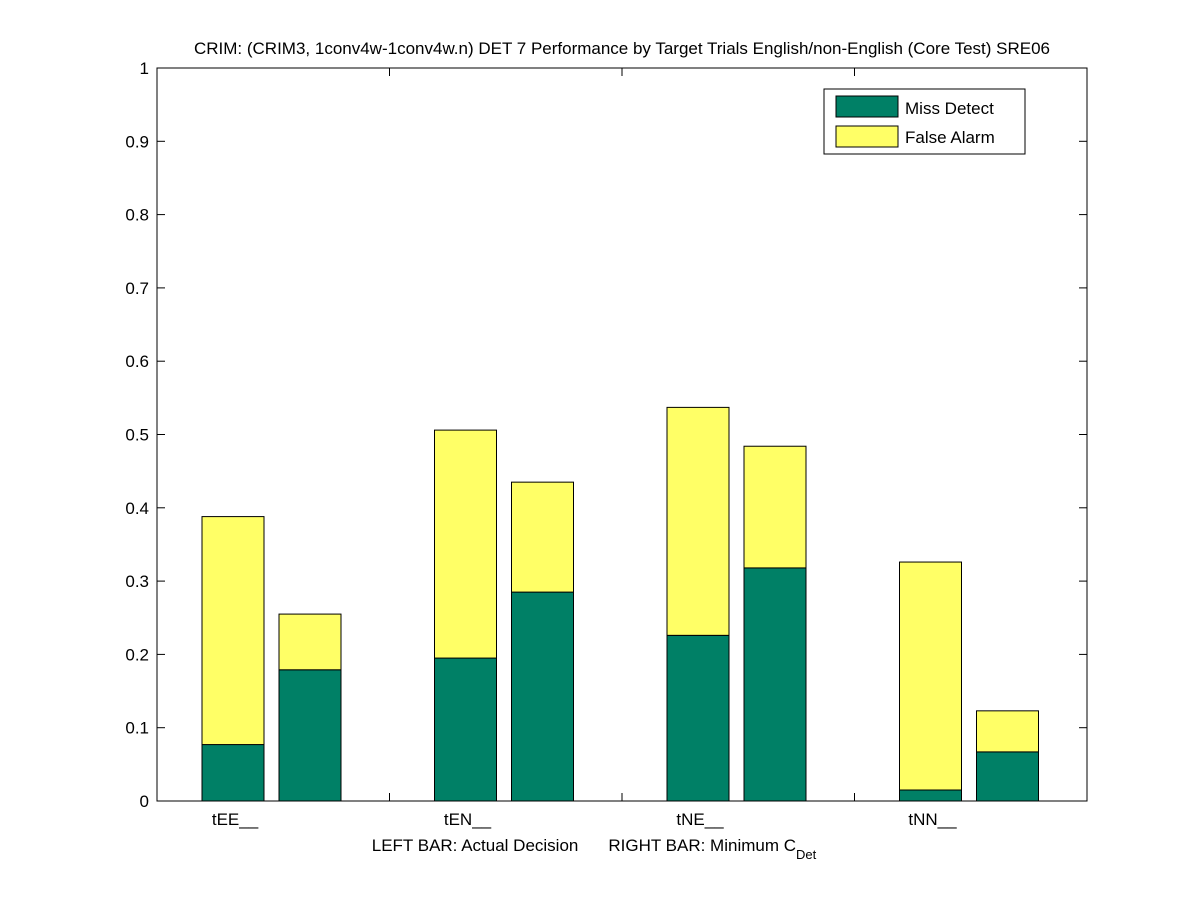  Describe the element at coordinates (806, 854) in the screenshot. I see `x-axis-label-subscript: Det` at that location.